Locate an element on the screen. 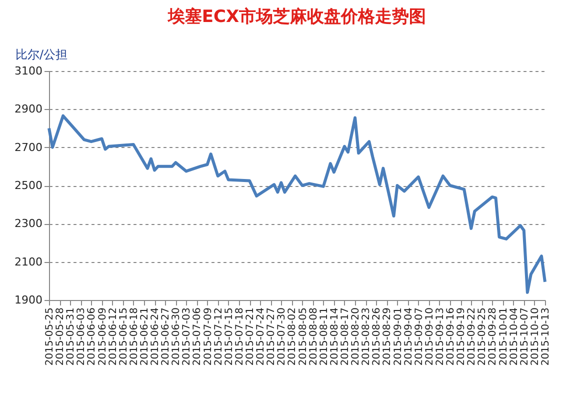 The image size is (576, 396). y-tick-label: 2100 is located at coordinates (28, 261).